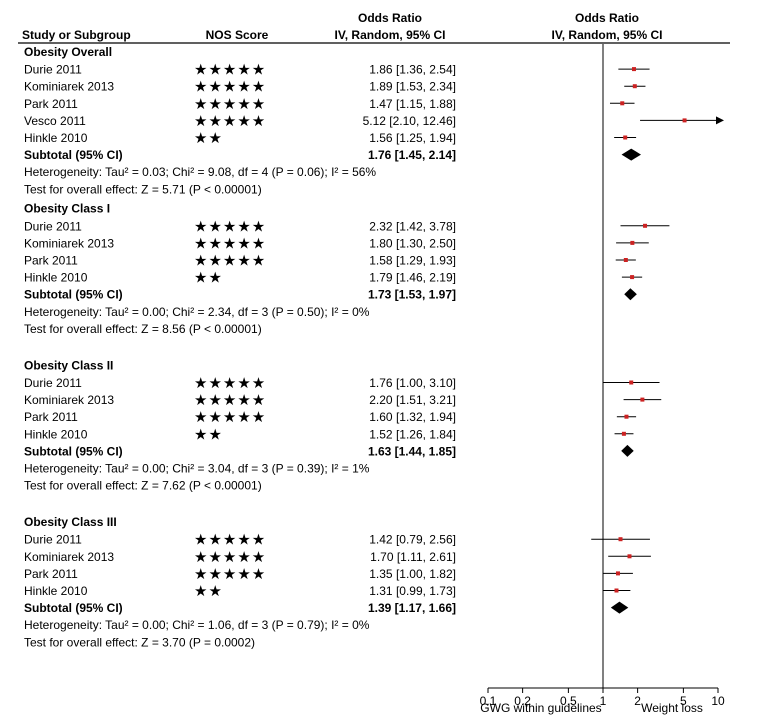  Describe the element at coordinates (412, 434) in the screenshot. I see `or-ci-text: 1.52 [1.26, 1.84]` at that location.